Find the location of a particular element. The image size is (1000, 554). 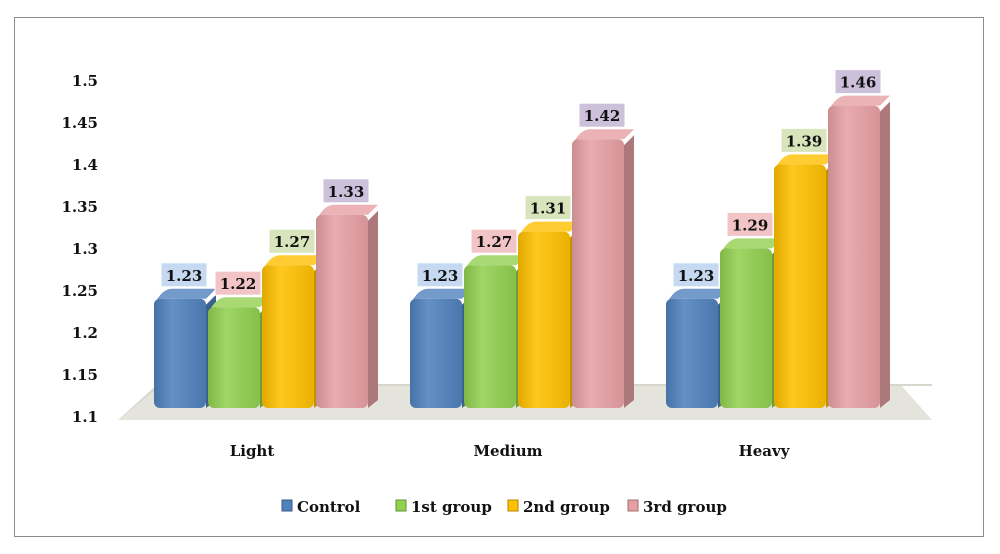

data-label-text: 1.42 is located at coordinates (602, 116).